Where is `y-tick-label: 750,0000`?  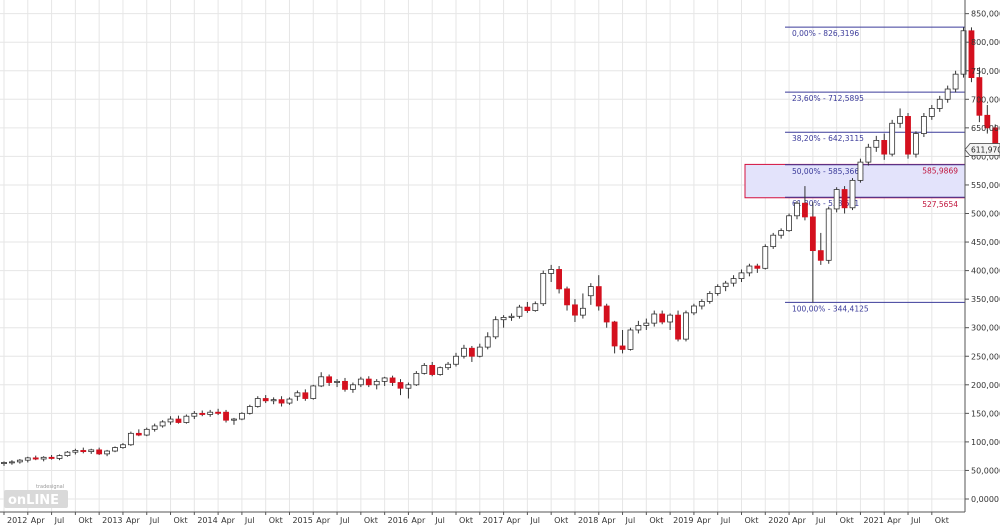
y-tick-label: 750,0000 is located at coordinates (985, 71).